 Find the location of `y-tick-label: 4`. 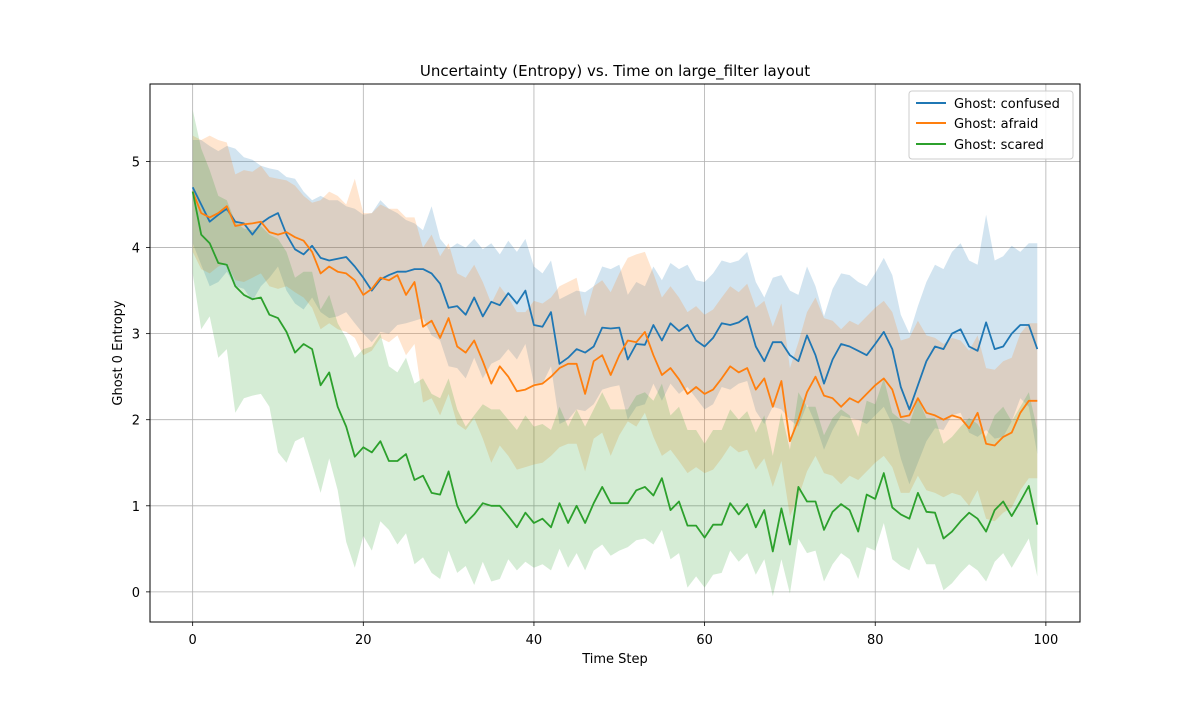

y-tick-label: 4 is located at coordinates (136, 249).